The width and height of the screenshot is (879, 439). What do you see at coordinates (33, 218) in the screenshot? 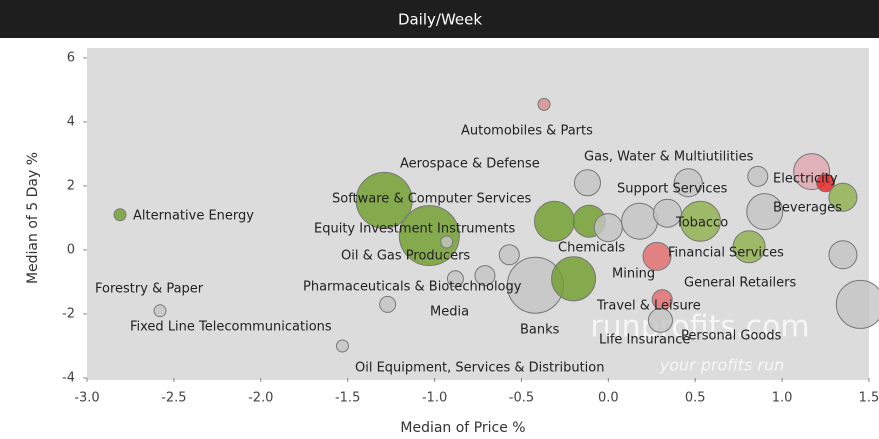
I see `y-axis-label: Median of 5 Day %` at bounding box center [33, 218].